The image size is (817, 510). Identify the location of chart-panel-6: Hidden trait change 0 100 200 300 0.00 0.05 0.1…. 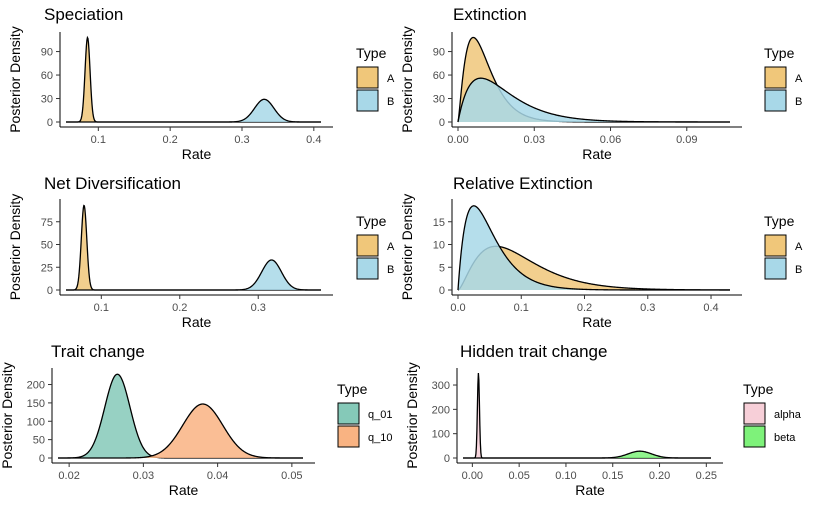
(603, 420).